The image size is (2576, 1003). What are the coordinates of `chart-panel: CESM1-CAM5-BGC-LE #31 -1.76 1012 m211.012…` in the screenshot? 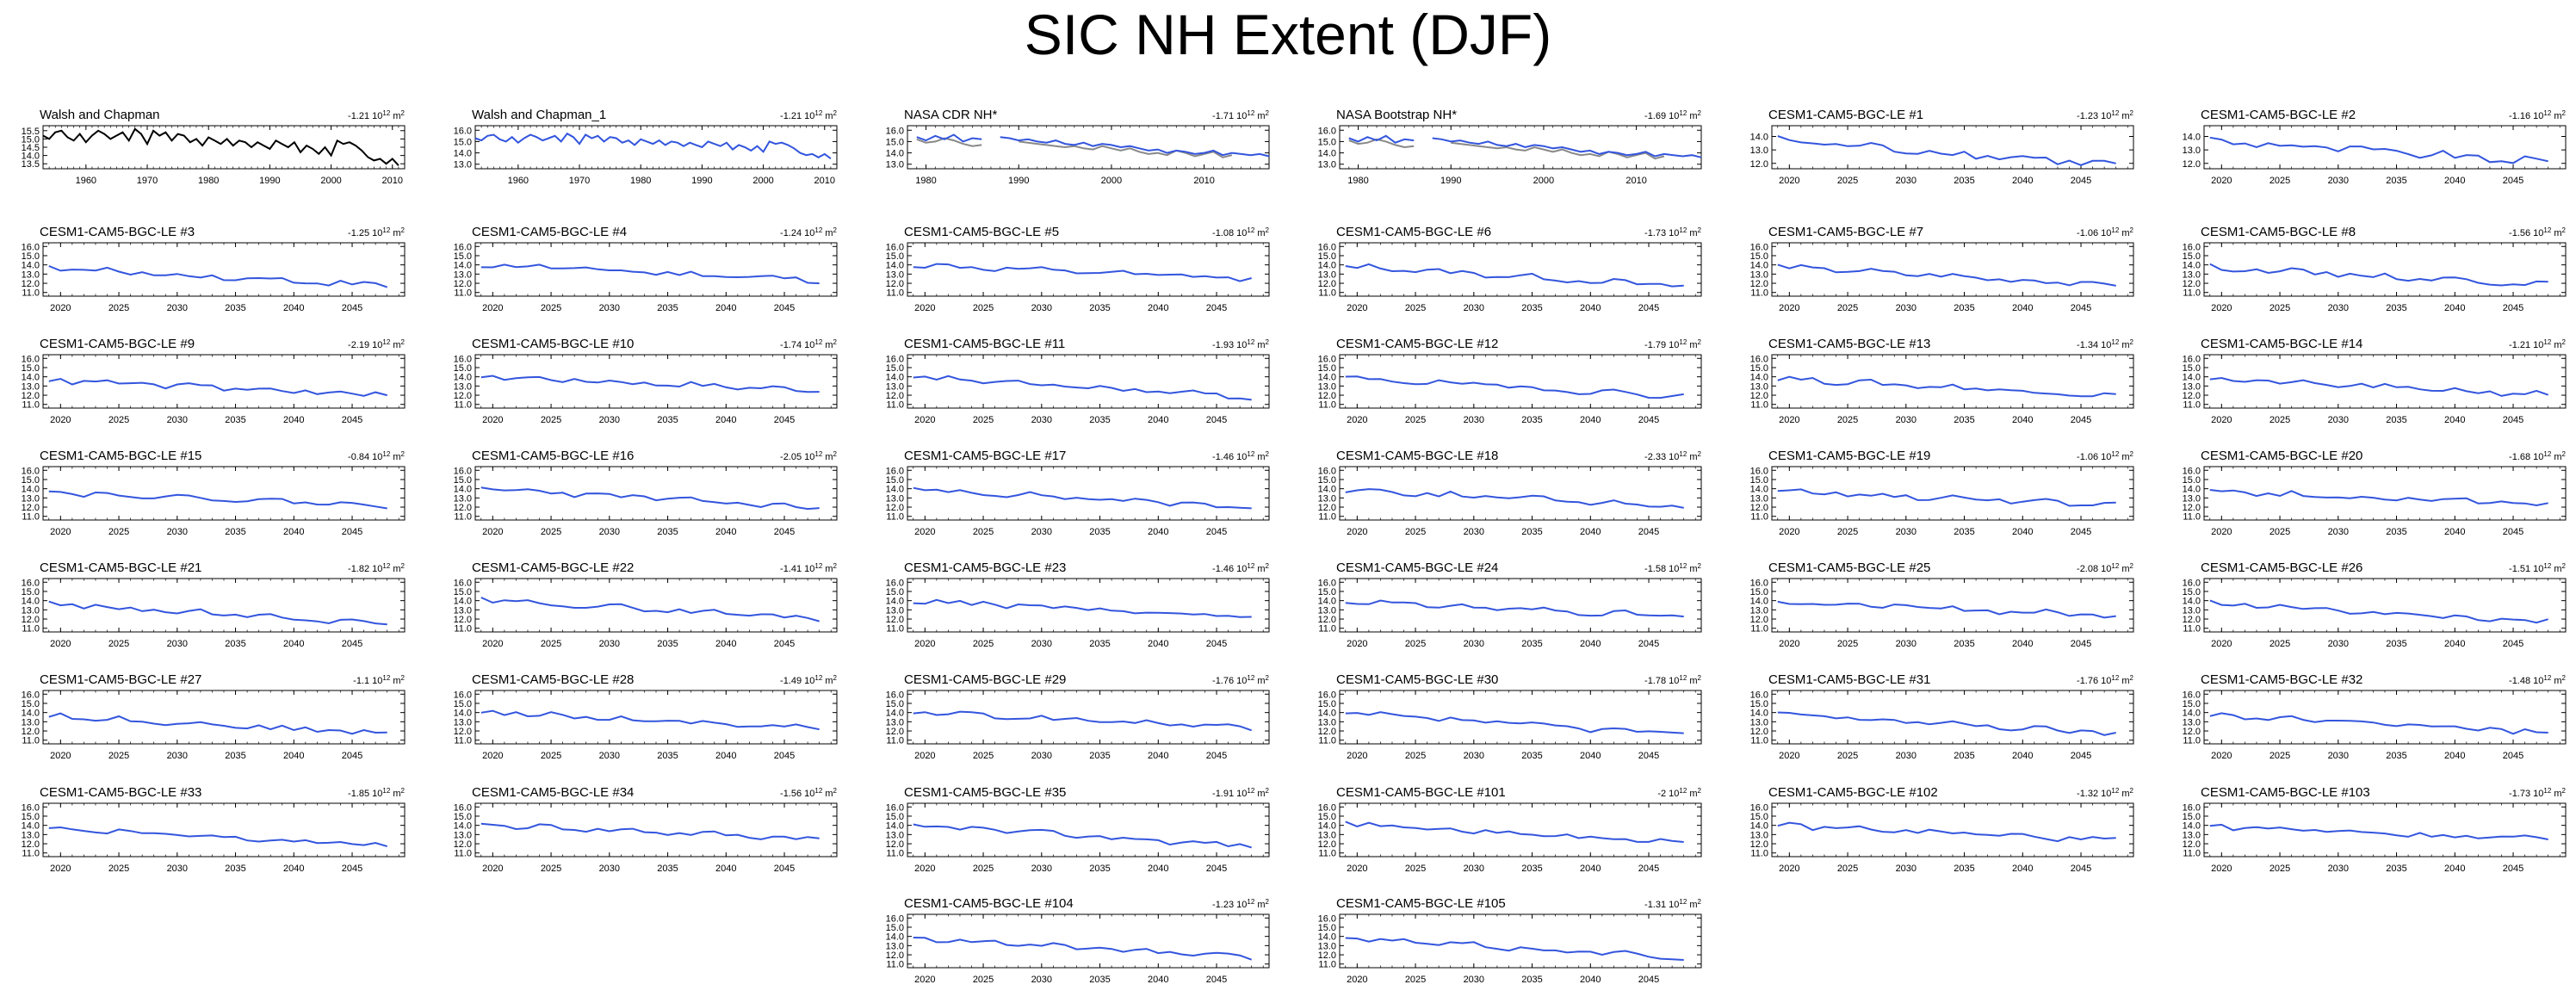 It's located at (1942, 716).